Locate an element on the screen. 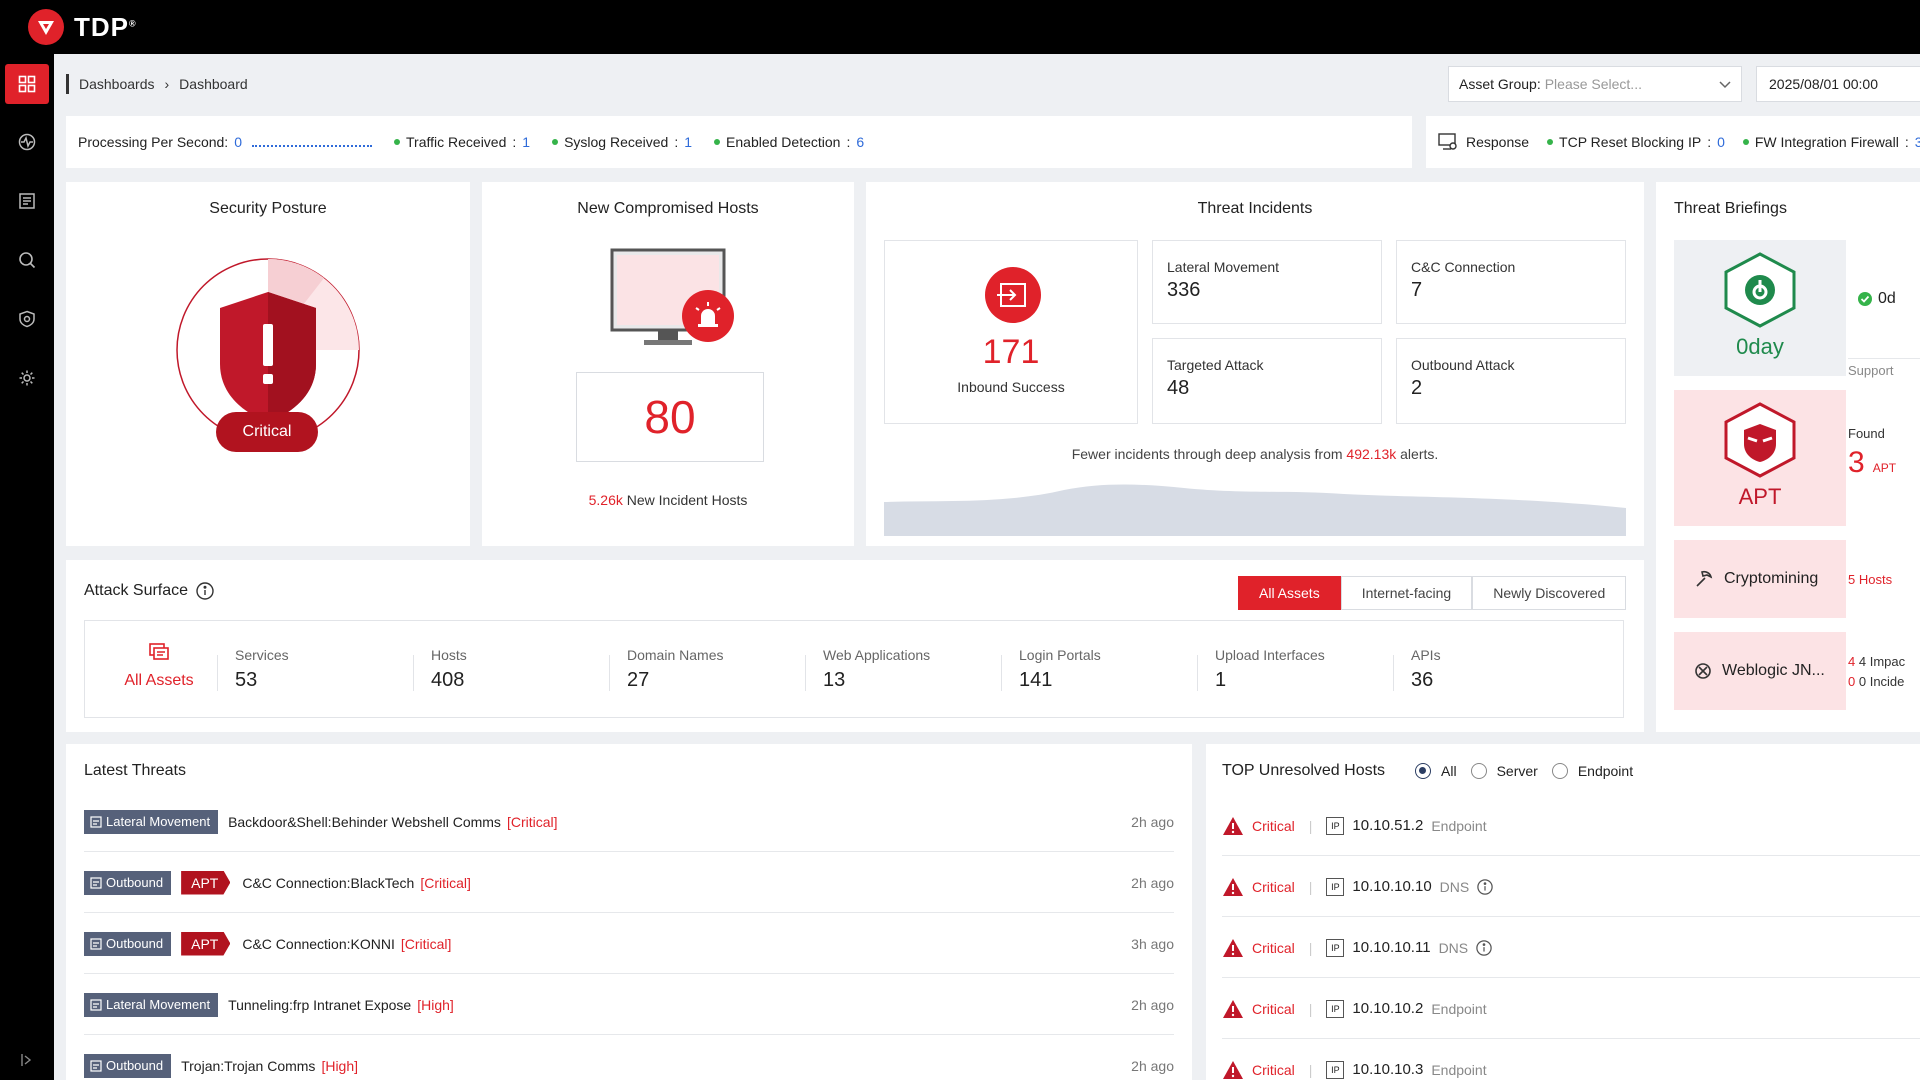  threat-name: C&C Connection:BlackTech is located at coordinates (328, 882).